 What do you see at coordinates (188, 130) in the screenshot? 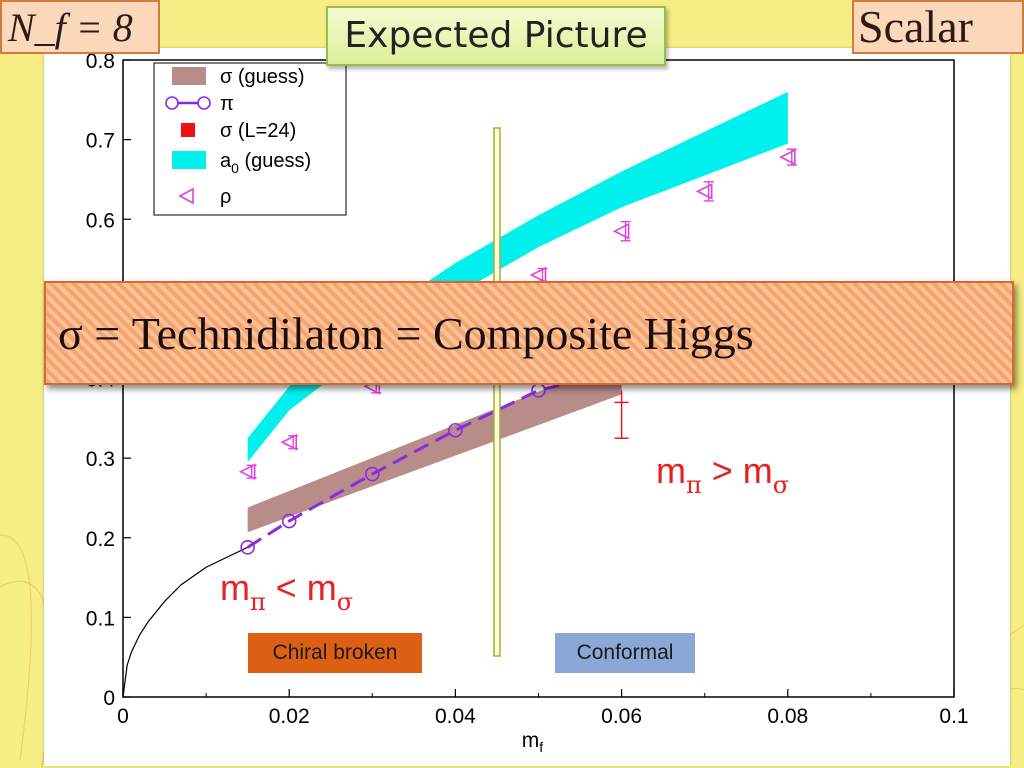
I see `legend-sigma-l24-swatch` at bounding box center [188, 130].